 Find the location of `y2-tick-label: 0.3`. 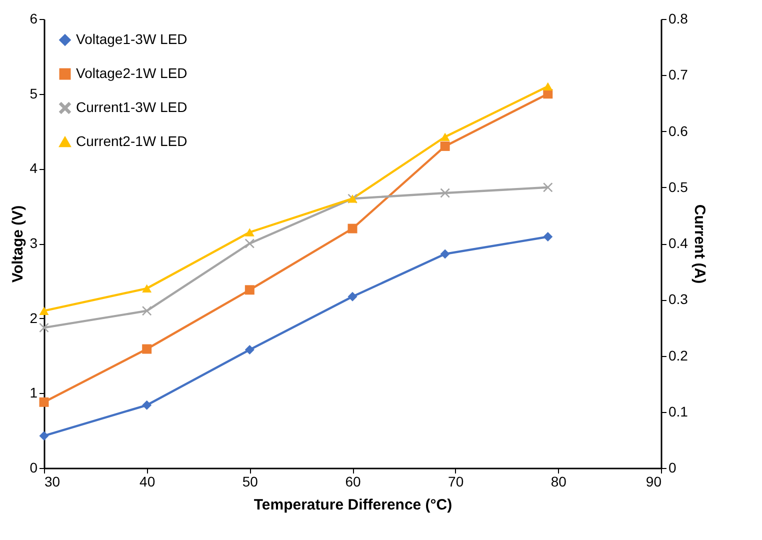

y2-tick-label: 0.3 is located at coordinates (678, 299).